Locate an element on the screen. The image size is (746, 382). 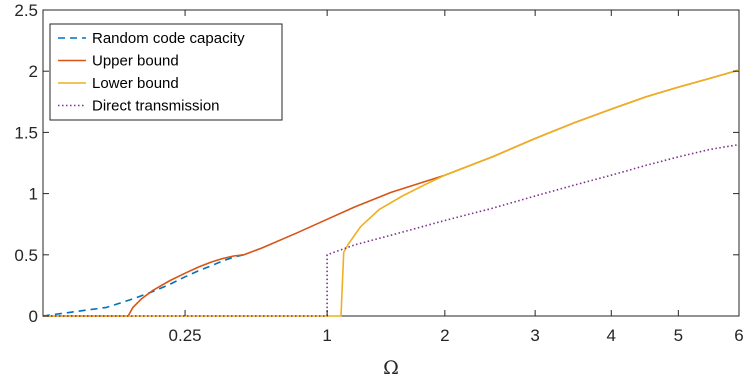
y-tick-label: 2.5 is located at coordinates (26, 10).